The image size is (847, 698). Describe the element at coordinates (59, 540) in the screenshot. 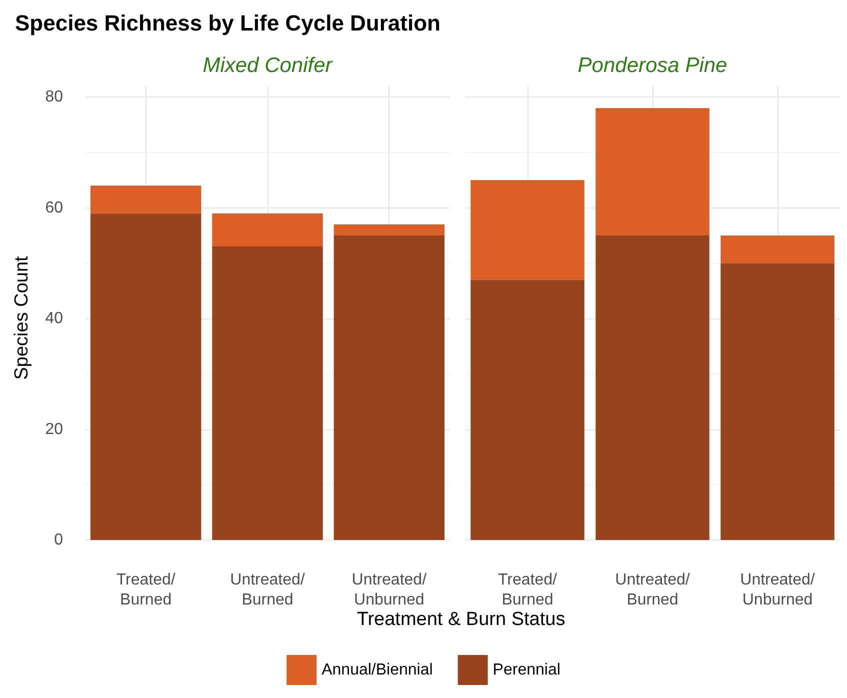

I see `y-tick-label: 0` at that location.